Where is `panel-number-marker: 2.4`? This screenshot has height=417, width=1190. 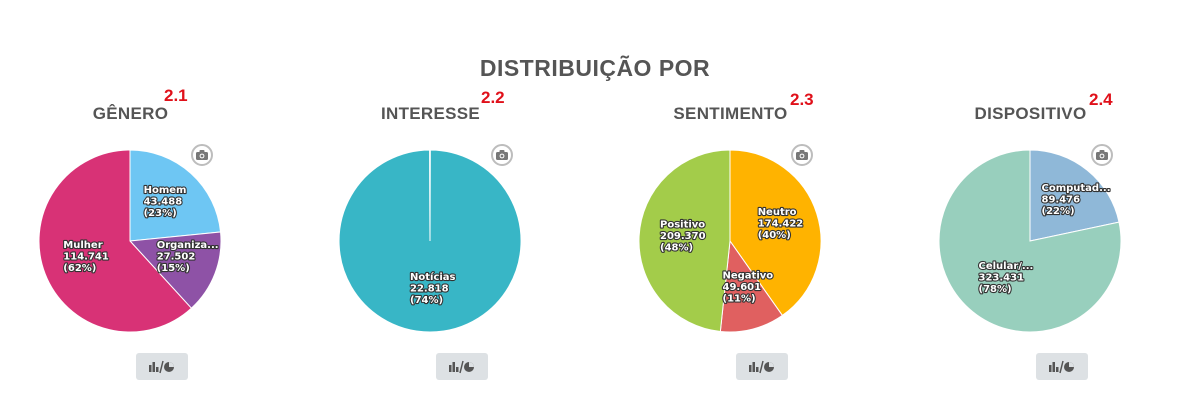
panel-number-marker: 2.4 is located at coordinates (1101, 99).